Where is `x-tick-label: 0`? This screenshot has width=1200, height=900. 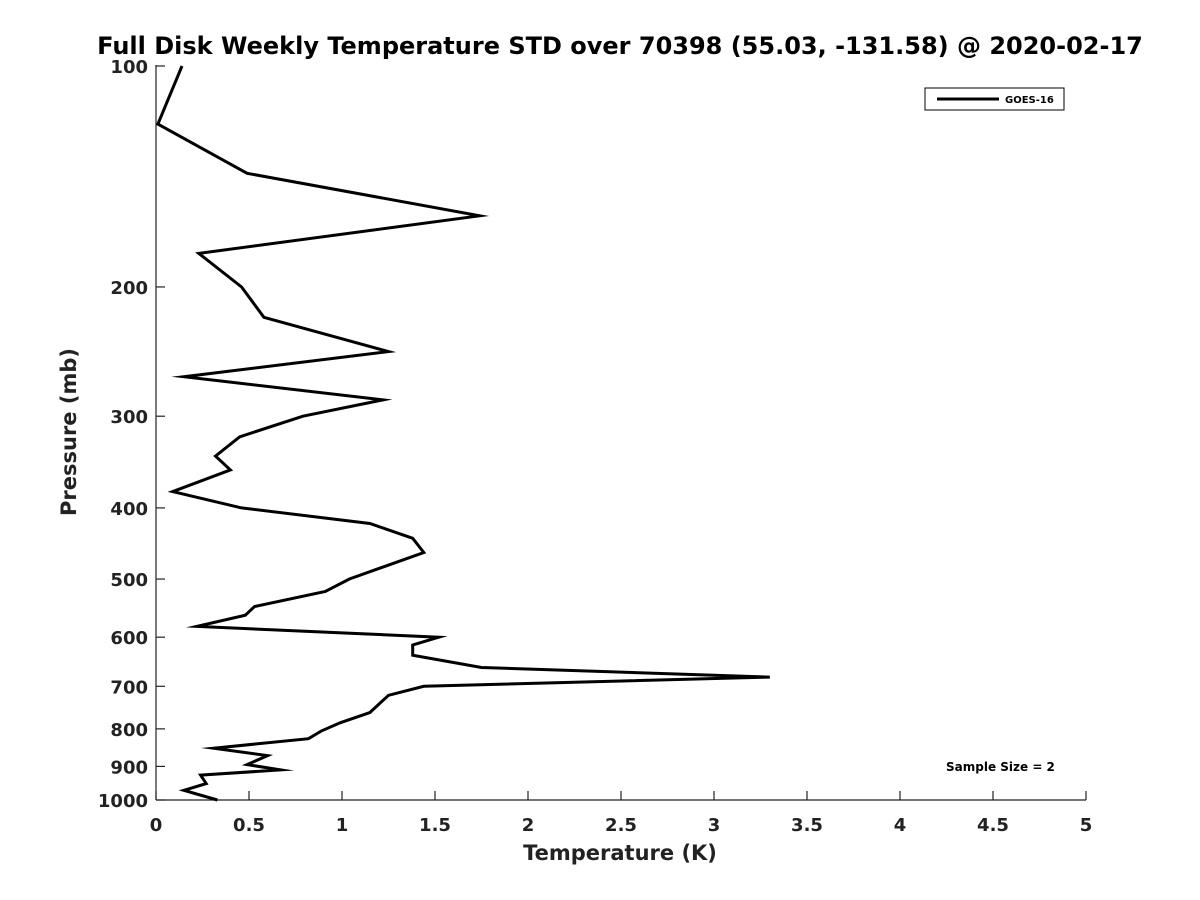
x-tick-label: 0 is located at coordinates (156, 825).